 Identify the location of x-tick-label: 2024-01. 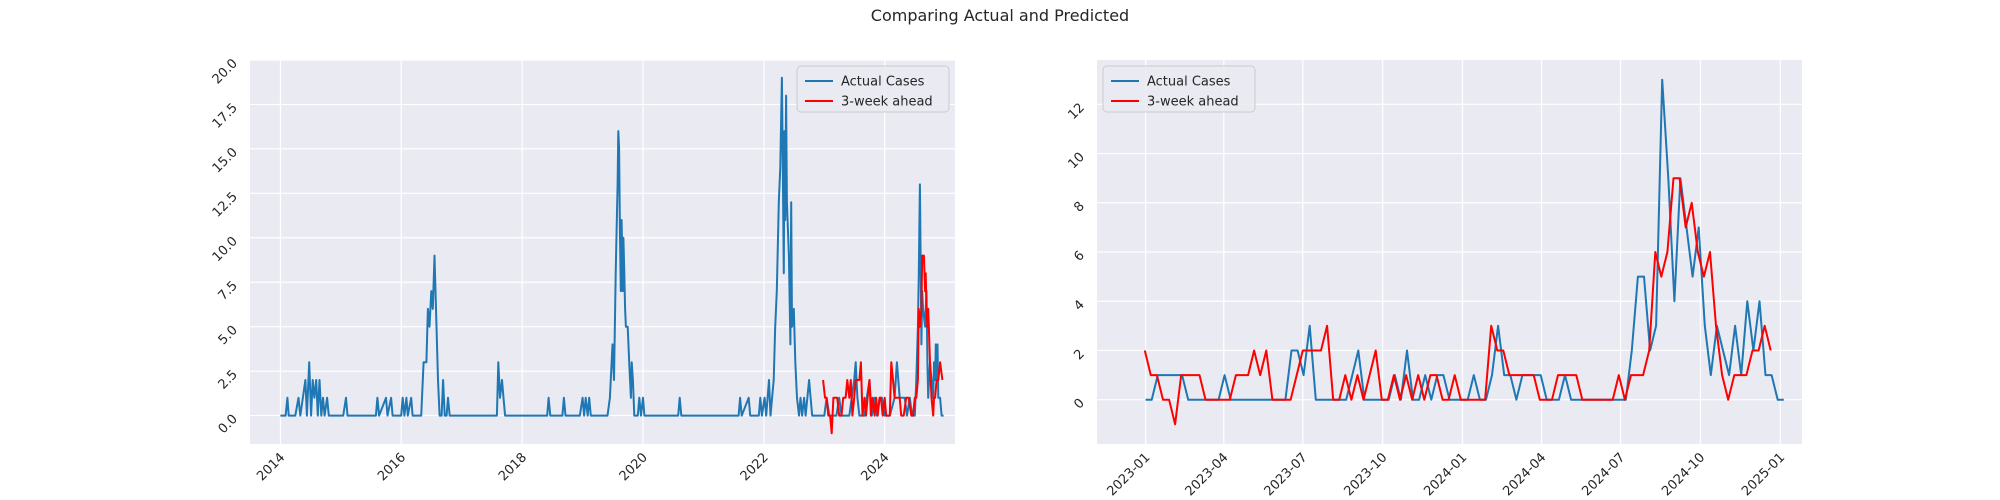
(1445, 474).